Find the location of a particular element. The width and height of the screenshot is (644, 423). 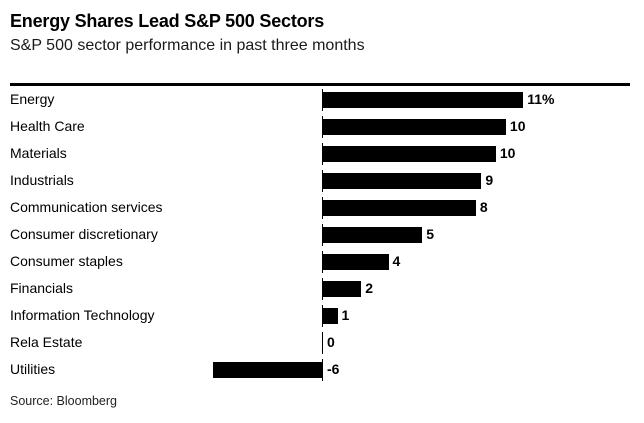

value-label: 4 is located at coordinates (396, 261).